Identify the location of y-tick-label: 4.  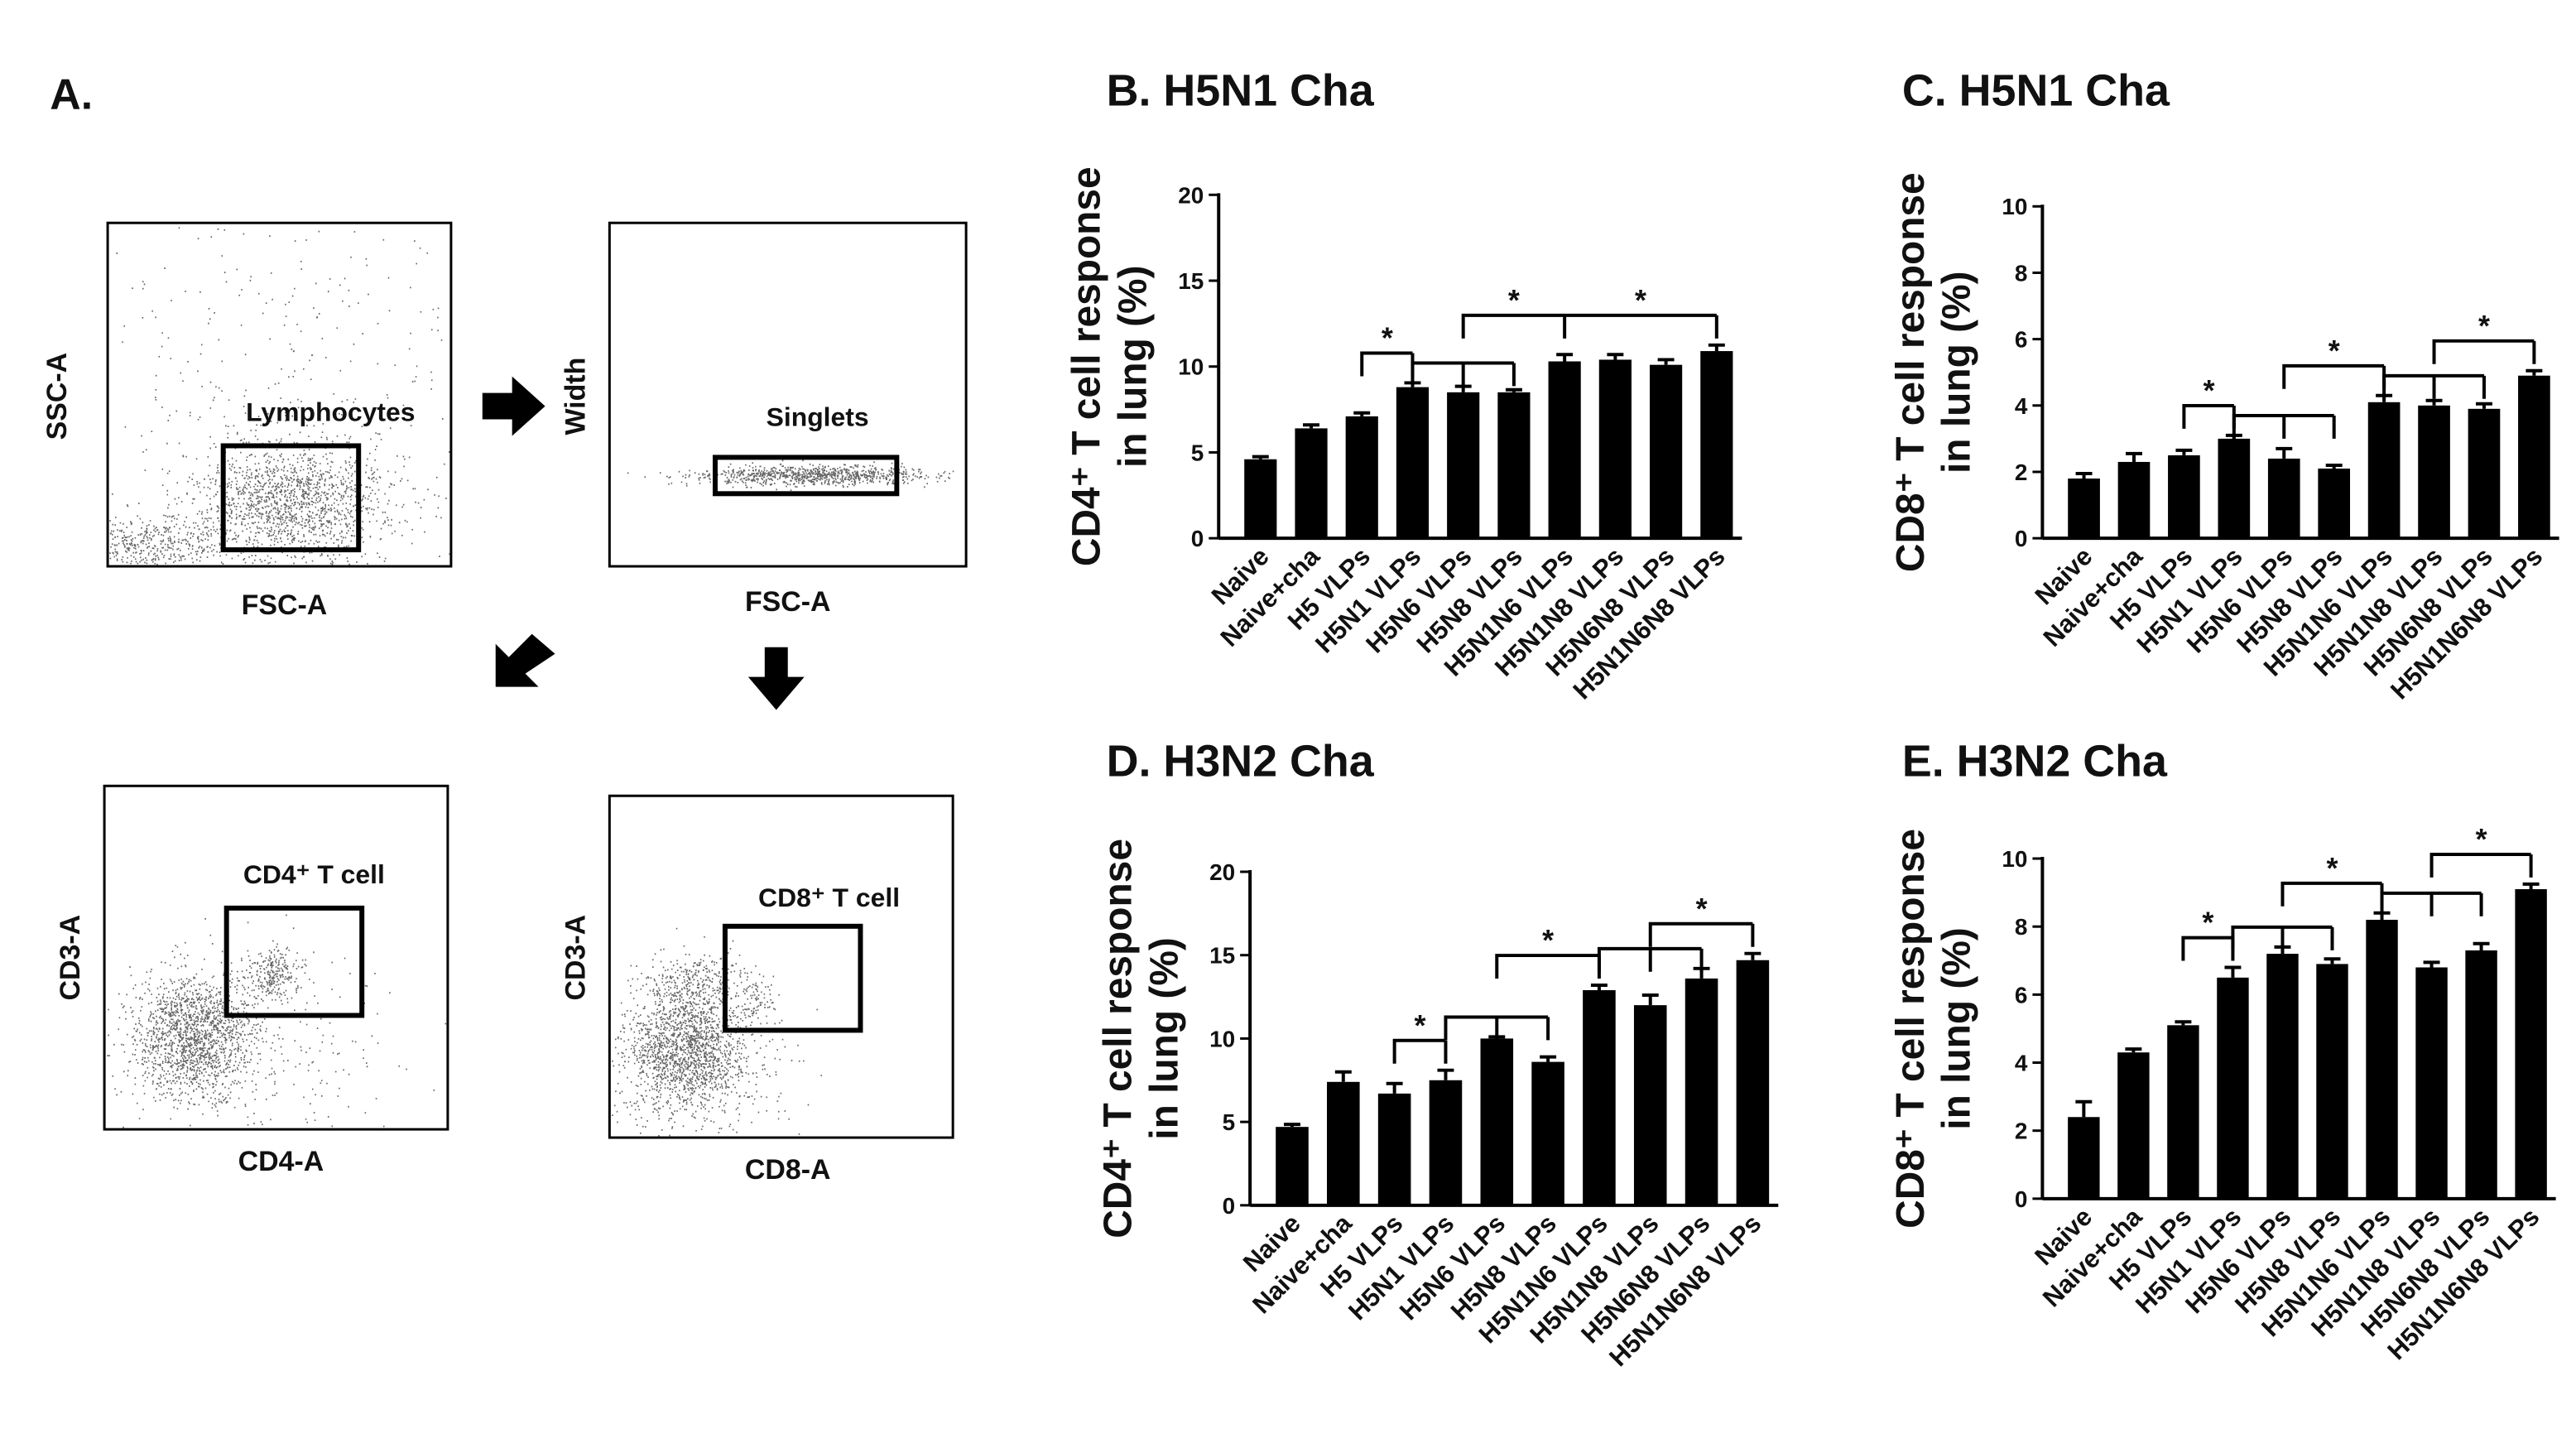
(2021, 406).